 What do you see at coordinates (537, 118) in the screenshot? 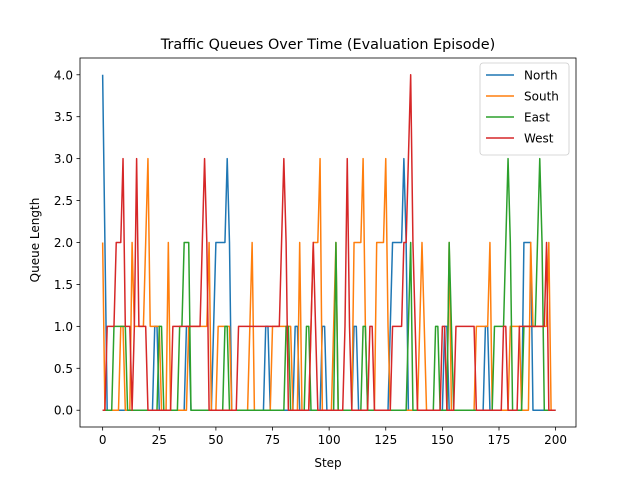
I see `legend-label-east: East` at bounding box center [537, 118].